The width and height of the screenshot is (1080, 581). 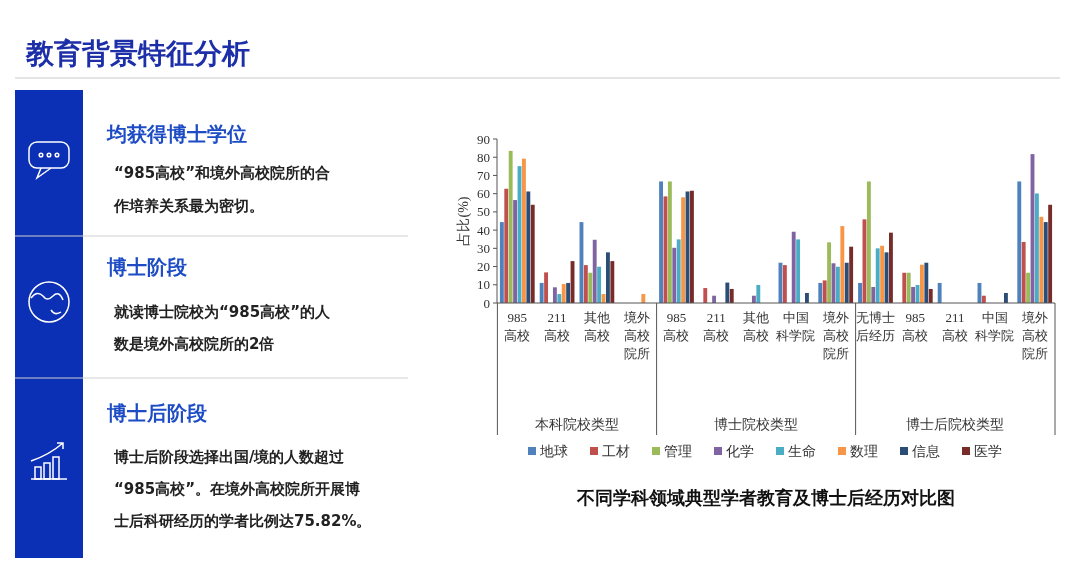 I want to click on legend-label: 生命, so click(x=802, y=451).